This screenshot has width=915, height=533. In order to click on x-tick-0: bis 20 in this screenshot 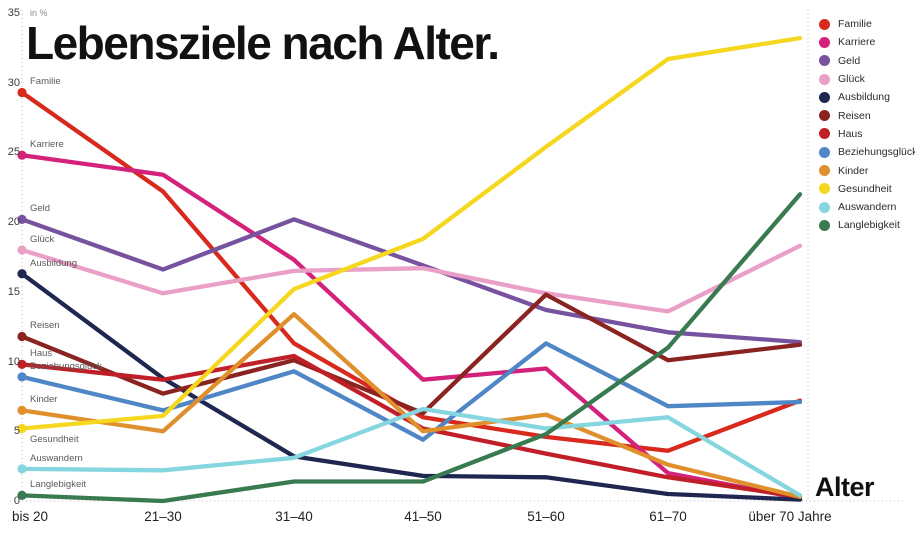, I will do `click(30, 516)`.